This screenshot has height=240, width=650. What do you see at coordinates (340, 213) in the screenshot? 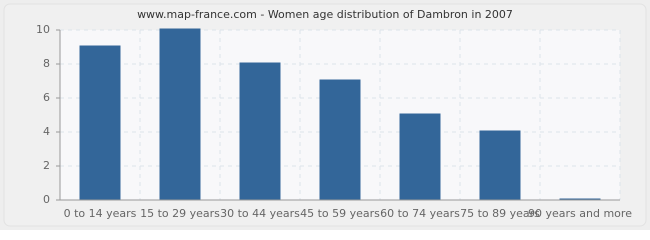
I see `x-tick-label: 45 to 59 years` at bounding box center [340, 213].